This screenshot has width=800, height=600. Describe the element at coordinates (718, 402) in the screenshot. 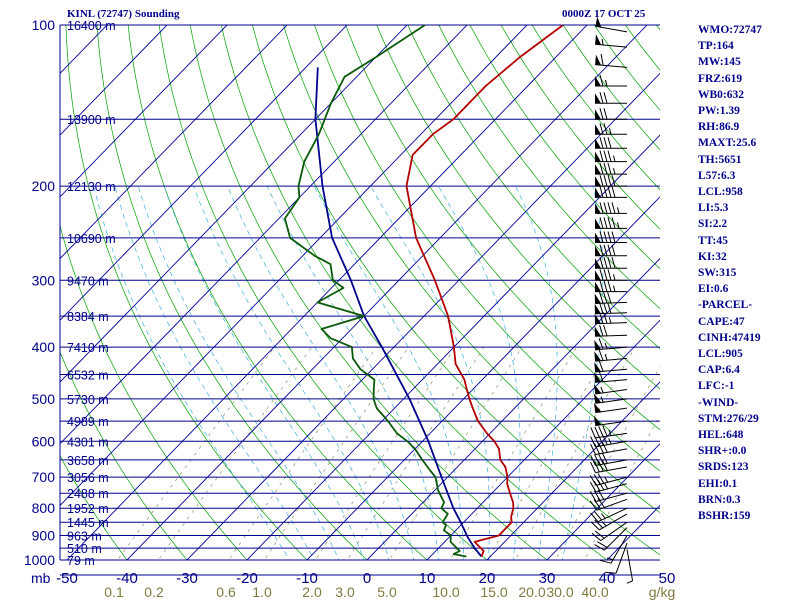

I see `index-item: -WIND-` at that location.